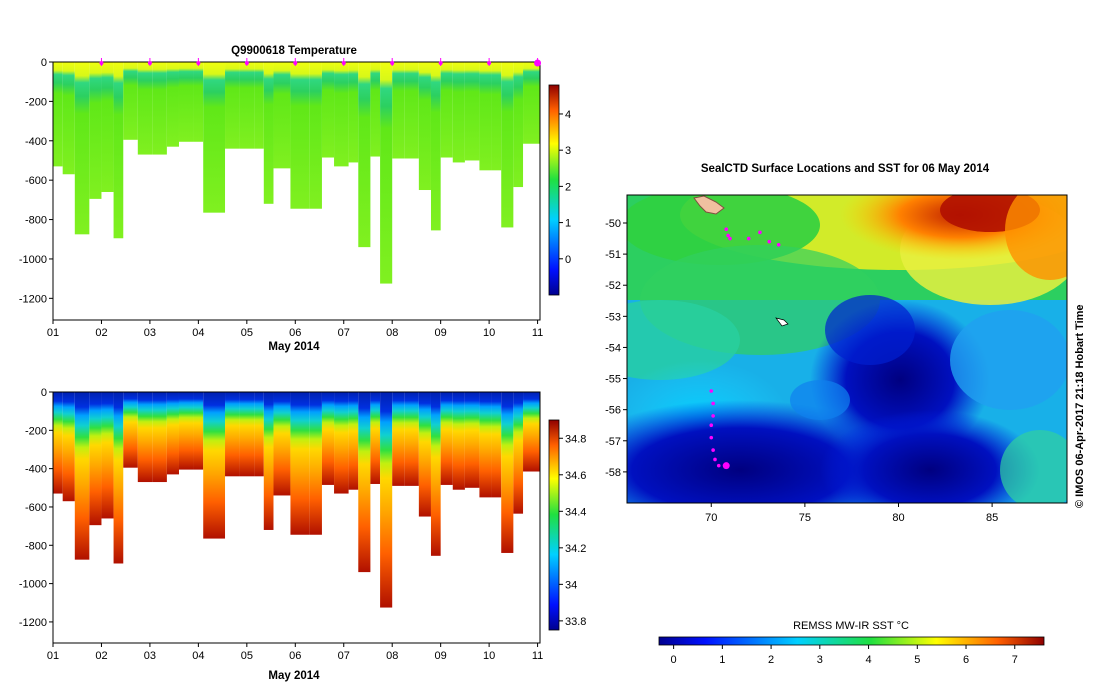 The image size is (1099, 700). What do you see at coordinates (1080, 406) in the screenshot?
I see `imos-credit: © IMOS 06-Apr-2017 21:18 Hobart Time` at bounding box center [1080, 406].